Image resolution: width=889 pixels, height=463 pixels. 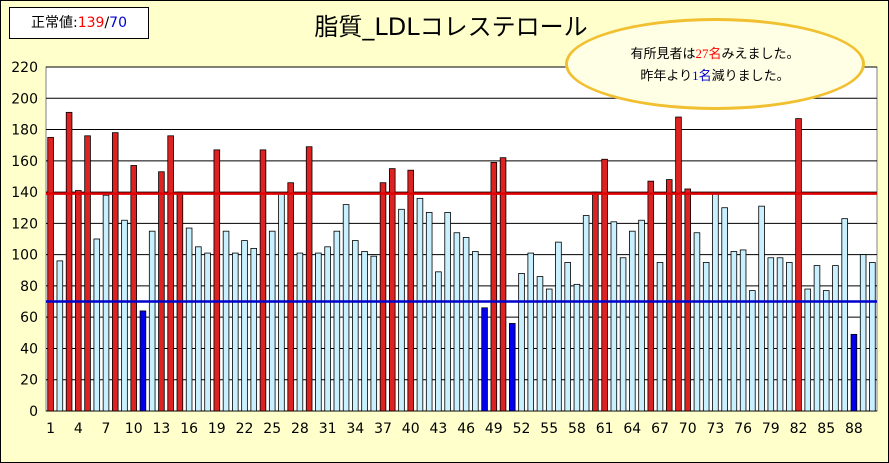 I want to click on x-tick-label: 28, so click(x=300, y=429).